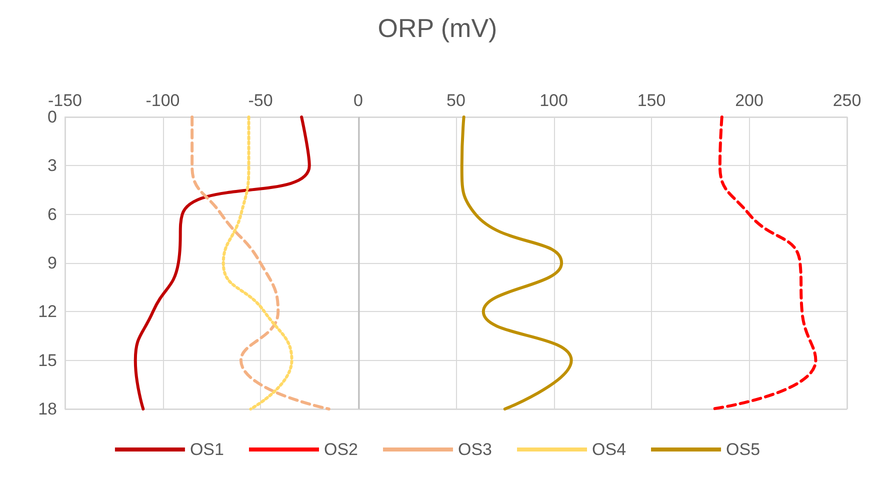 The image size is (875, 479). I want to click on x-tick-label: -100, so click(163, 100).